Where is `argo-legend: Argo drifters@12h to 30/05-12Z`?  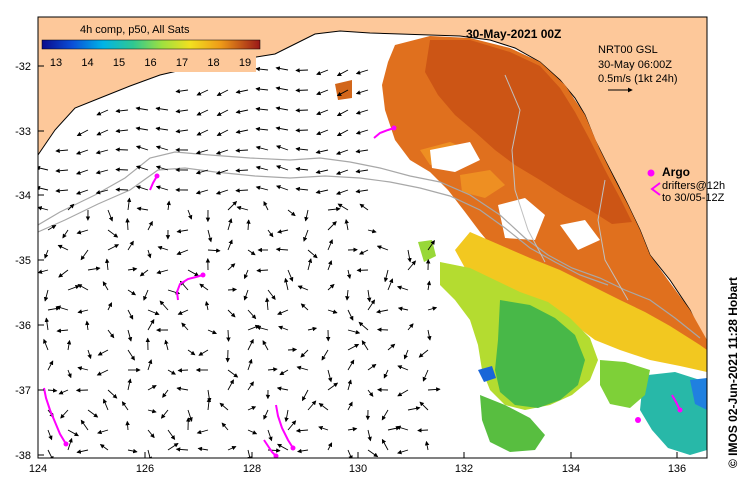 argo-legend: Argo drifters@12h to 30/05-12Z is located at coordinates (686, 184).